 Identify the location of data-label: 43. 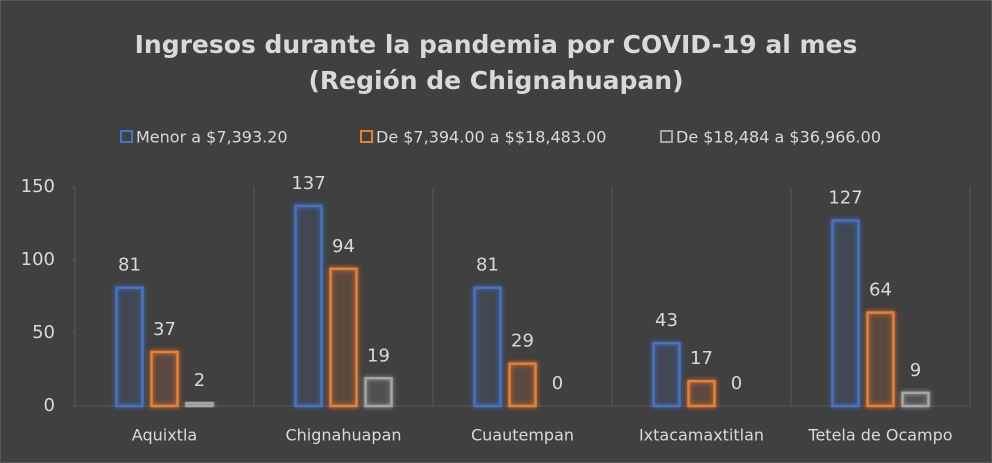
(666, 320).